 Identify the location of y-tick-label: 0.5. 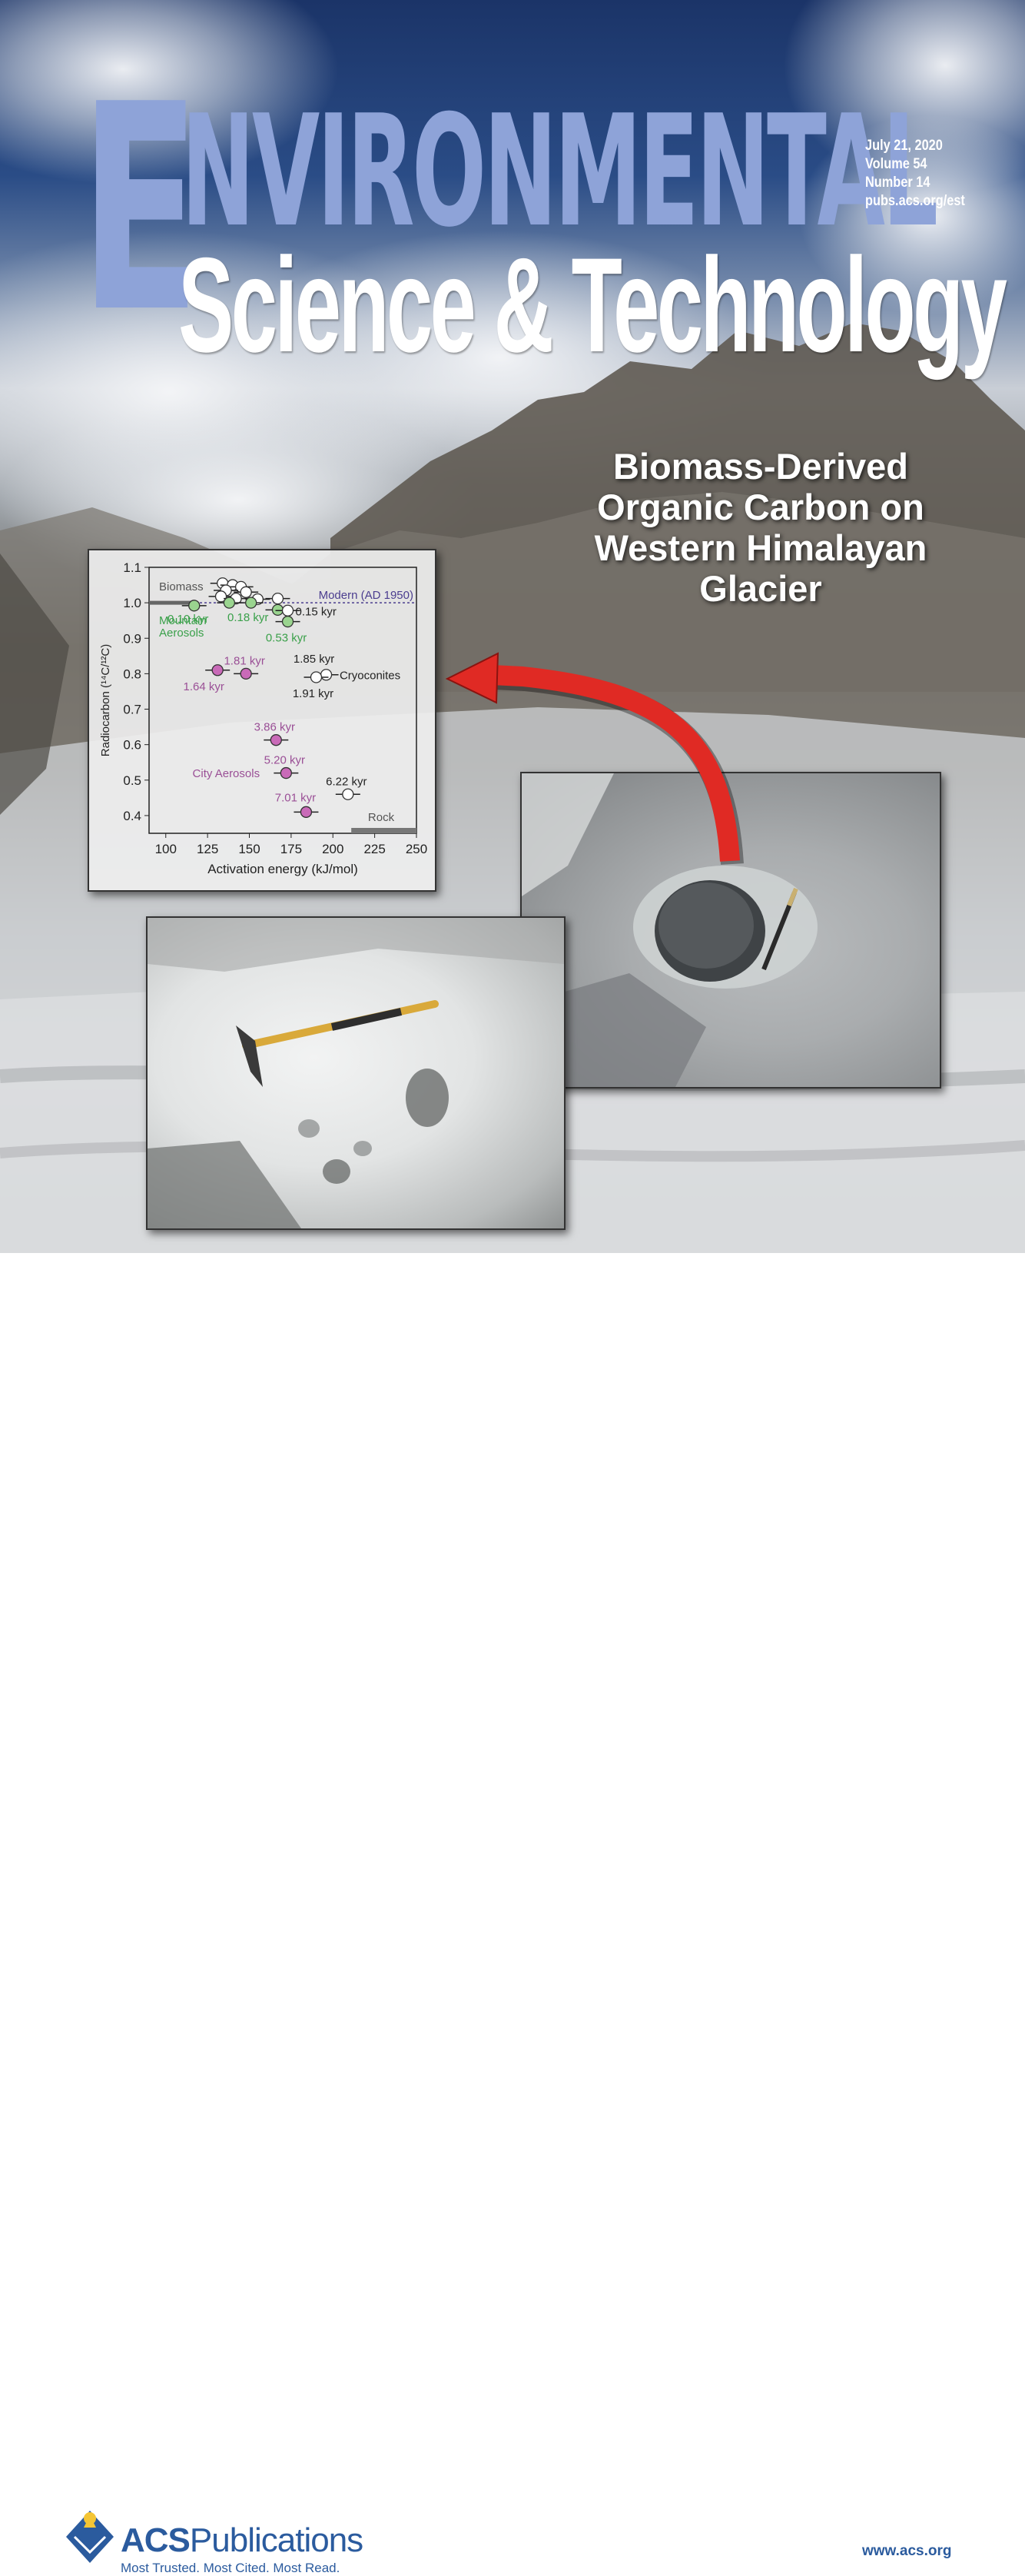
(132, 780).